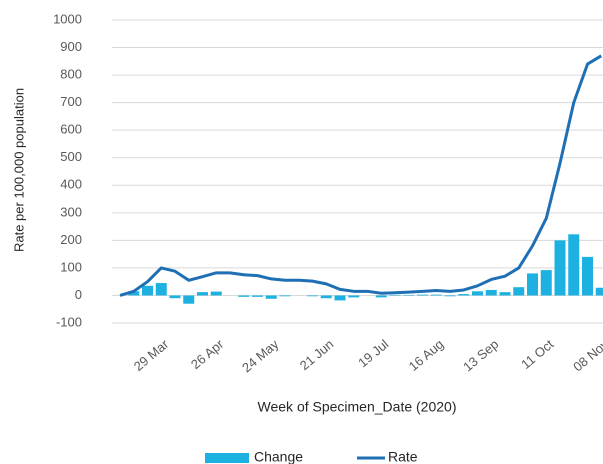  I want to click on y-tick-label: 600, so click(71, 129).